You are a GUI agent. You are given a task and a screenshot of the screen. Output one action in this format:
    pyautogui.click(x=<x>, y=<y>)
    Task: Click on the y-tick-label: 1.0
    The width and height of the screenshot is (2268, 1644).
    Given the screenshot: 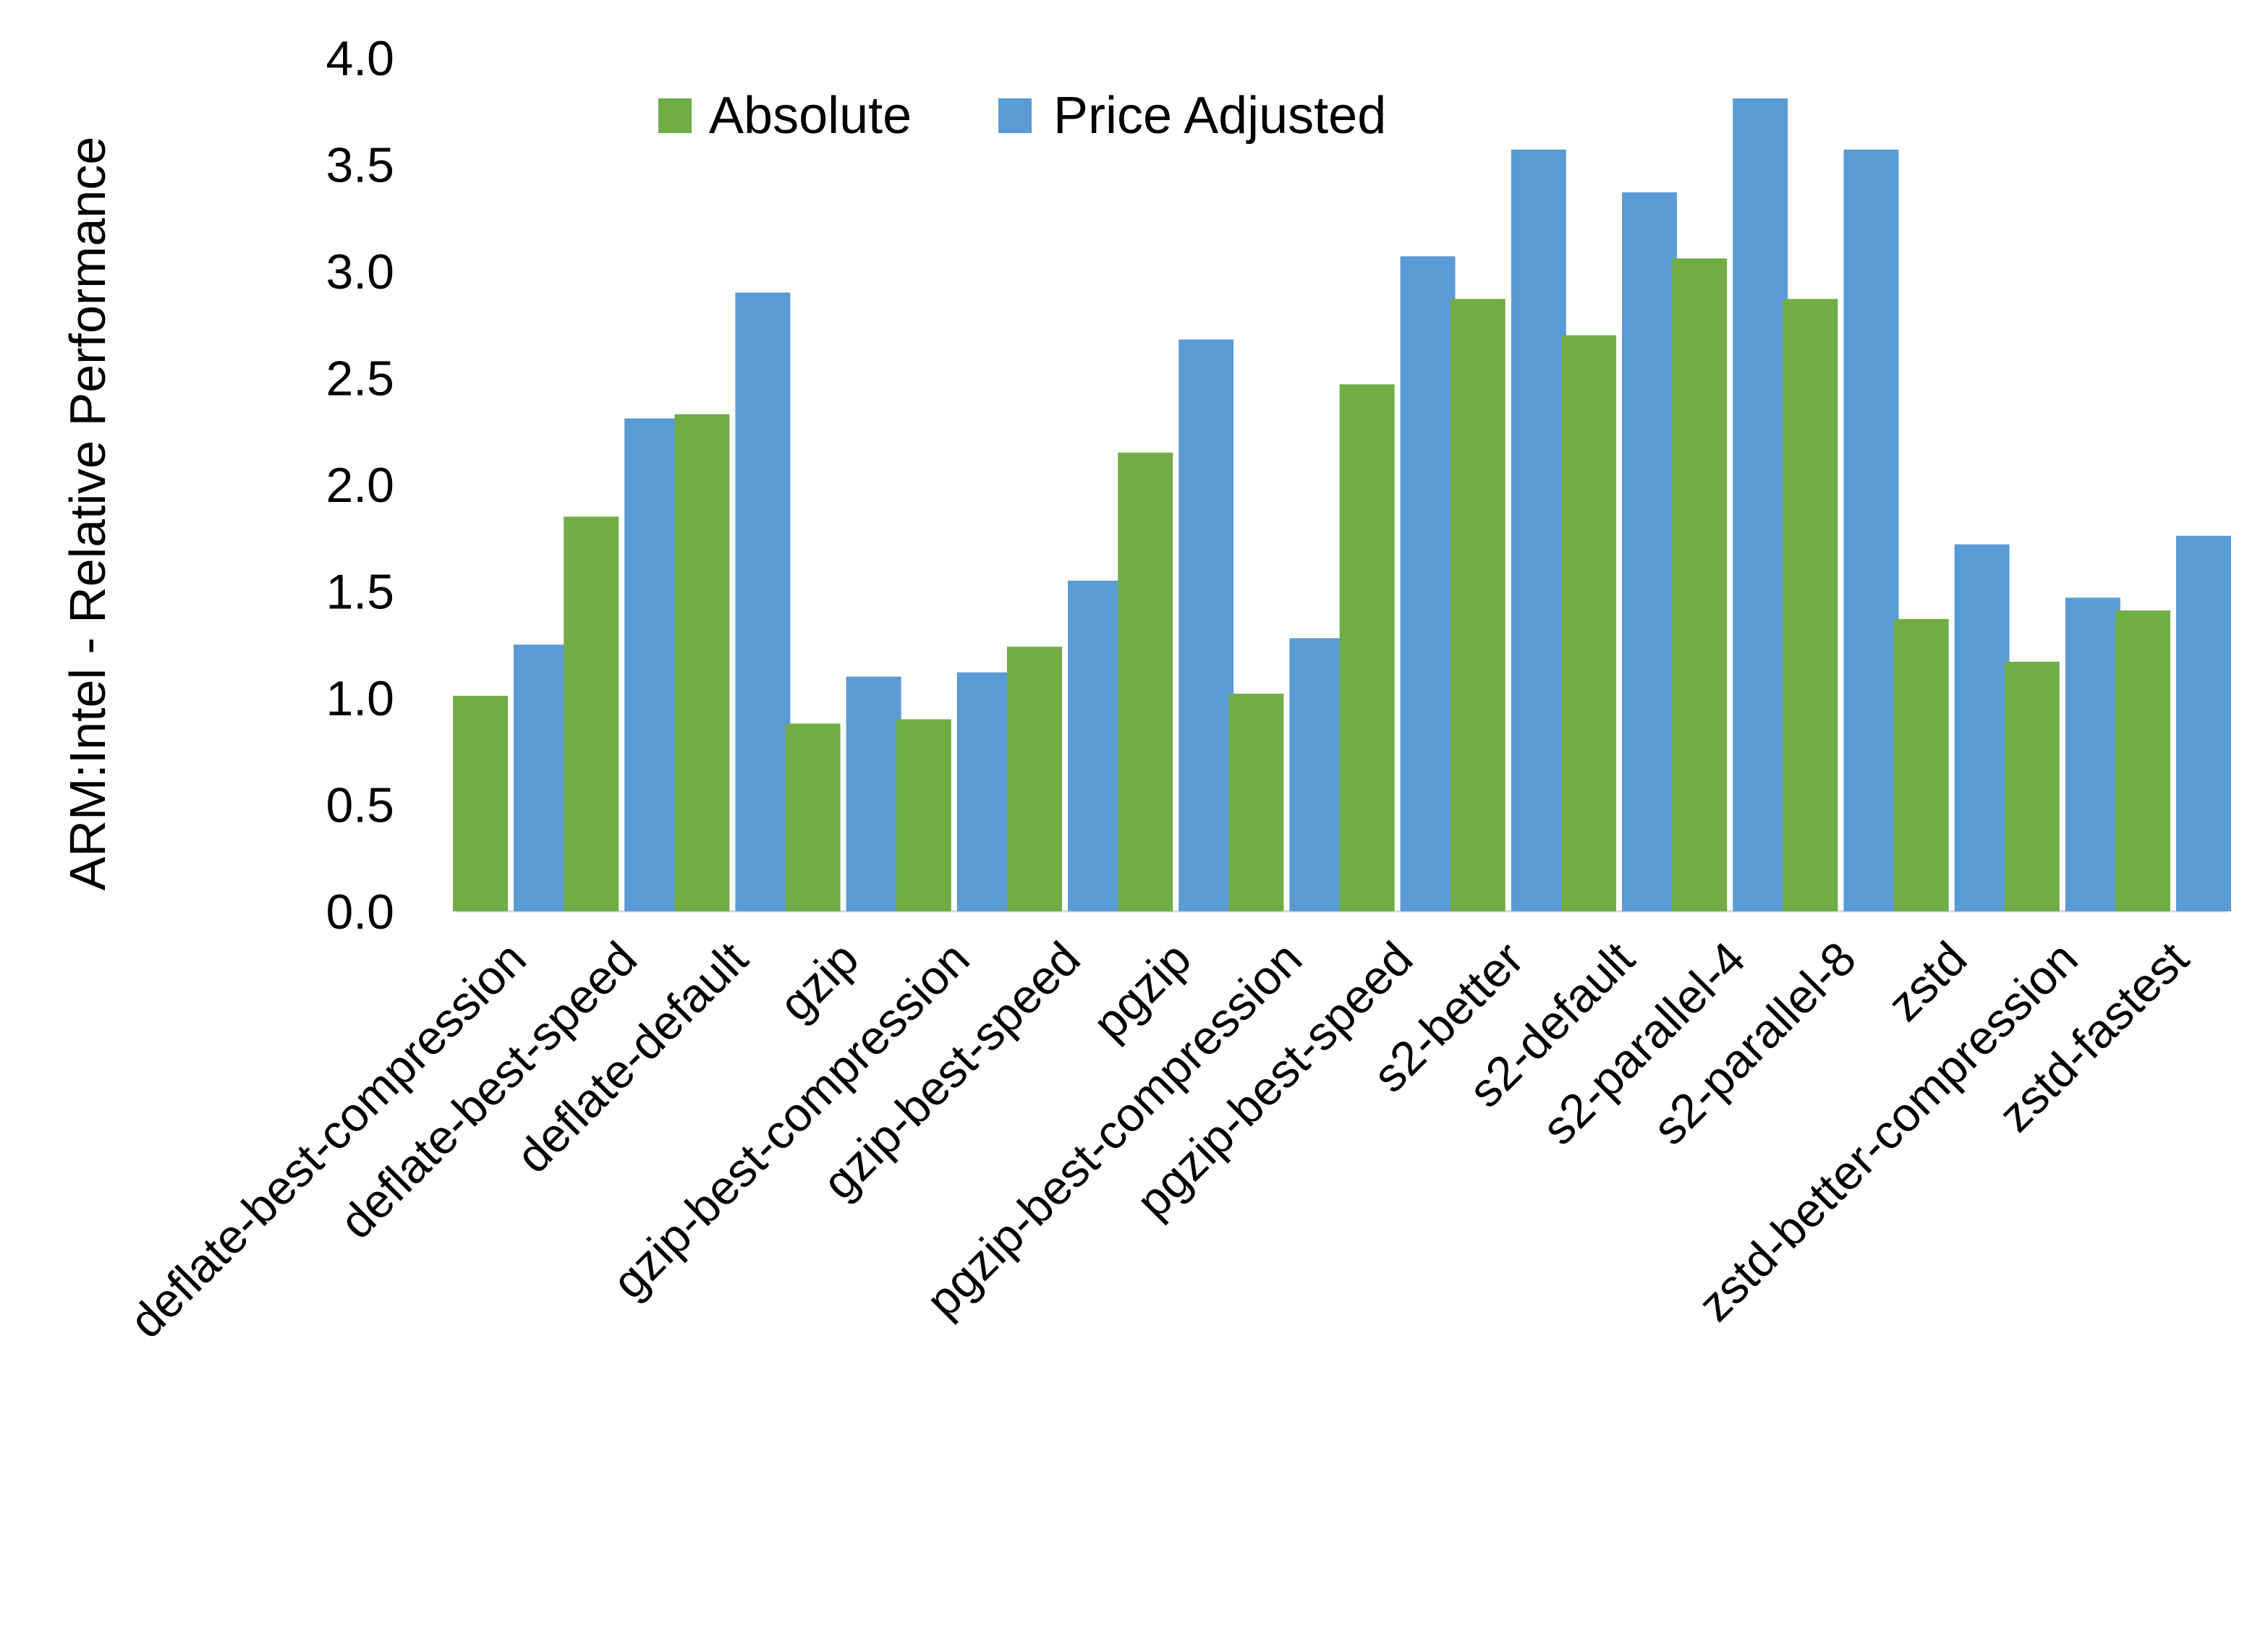 What is the action you would take?
    pyautogui.click(x=360, y=698)
    